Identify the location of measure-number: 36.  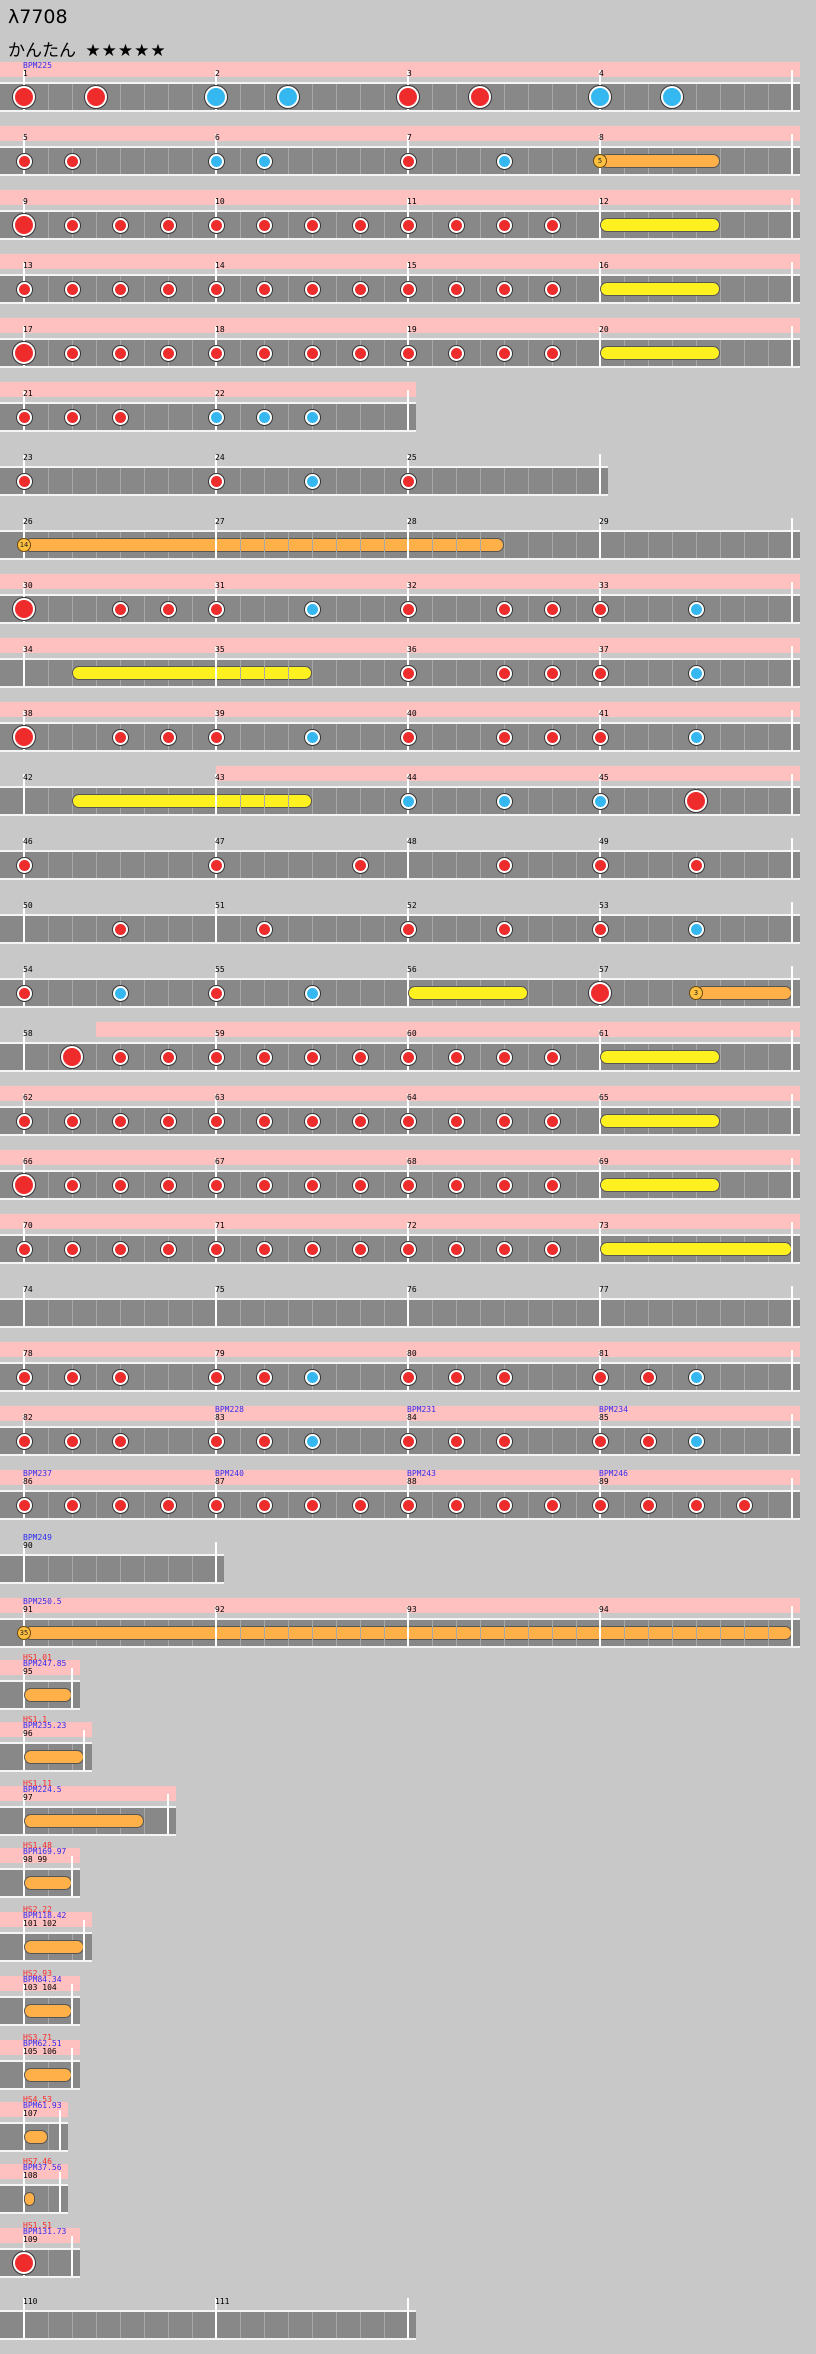
(412, 649).